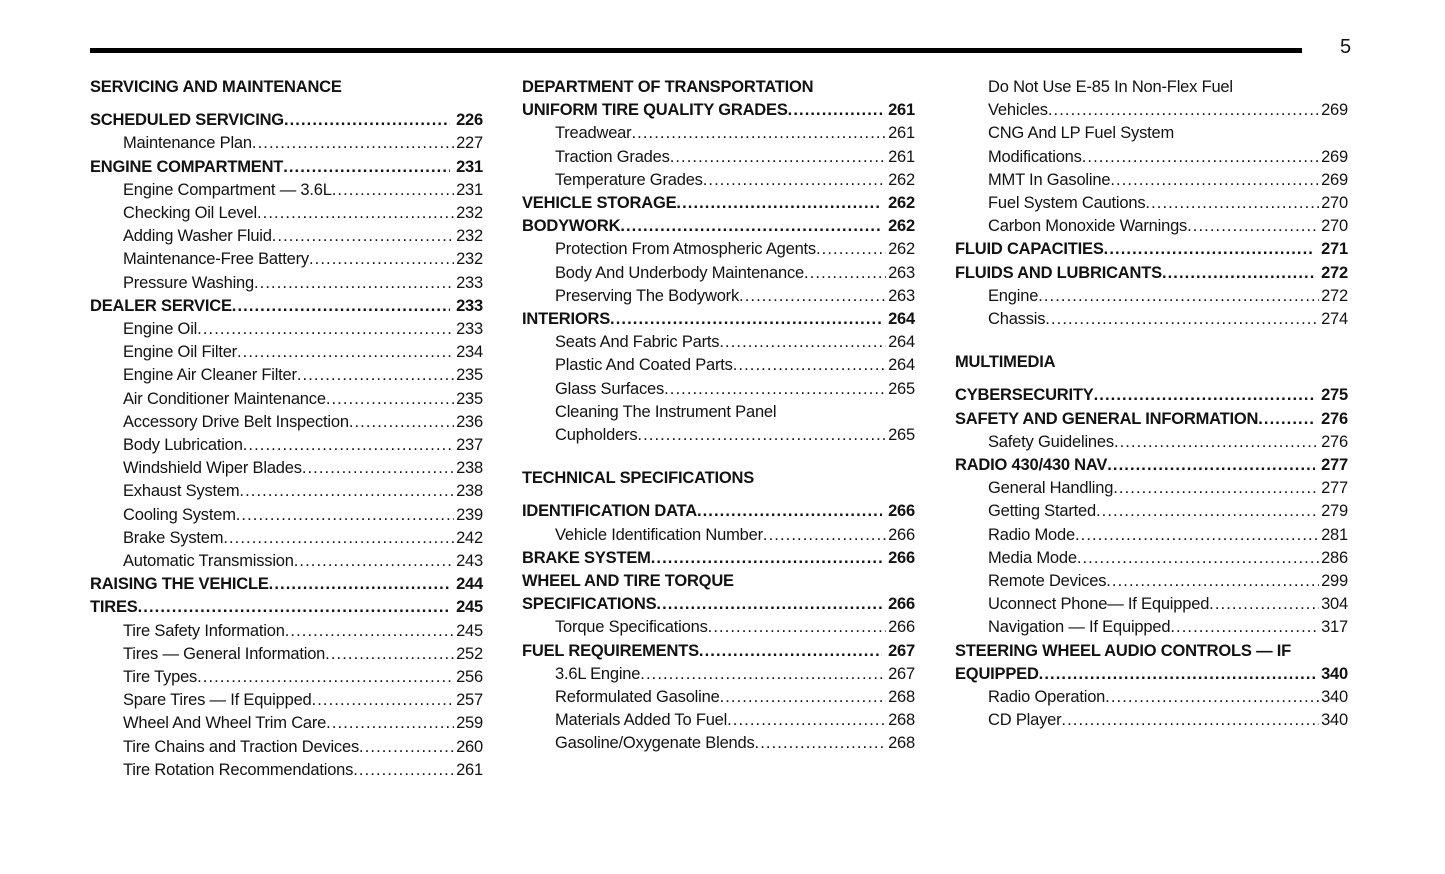 The image size is (1445, 874). I want to click on toc-entry-label: Body And Underbody Maintenance, so click(680, 272).